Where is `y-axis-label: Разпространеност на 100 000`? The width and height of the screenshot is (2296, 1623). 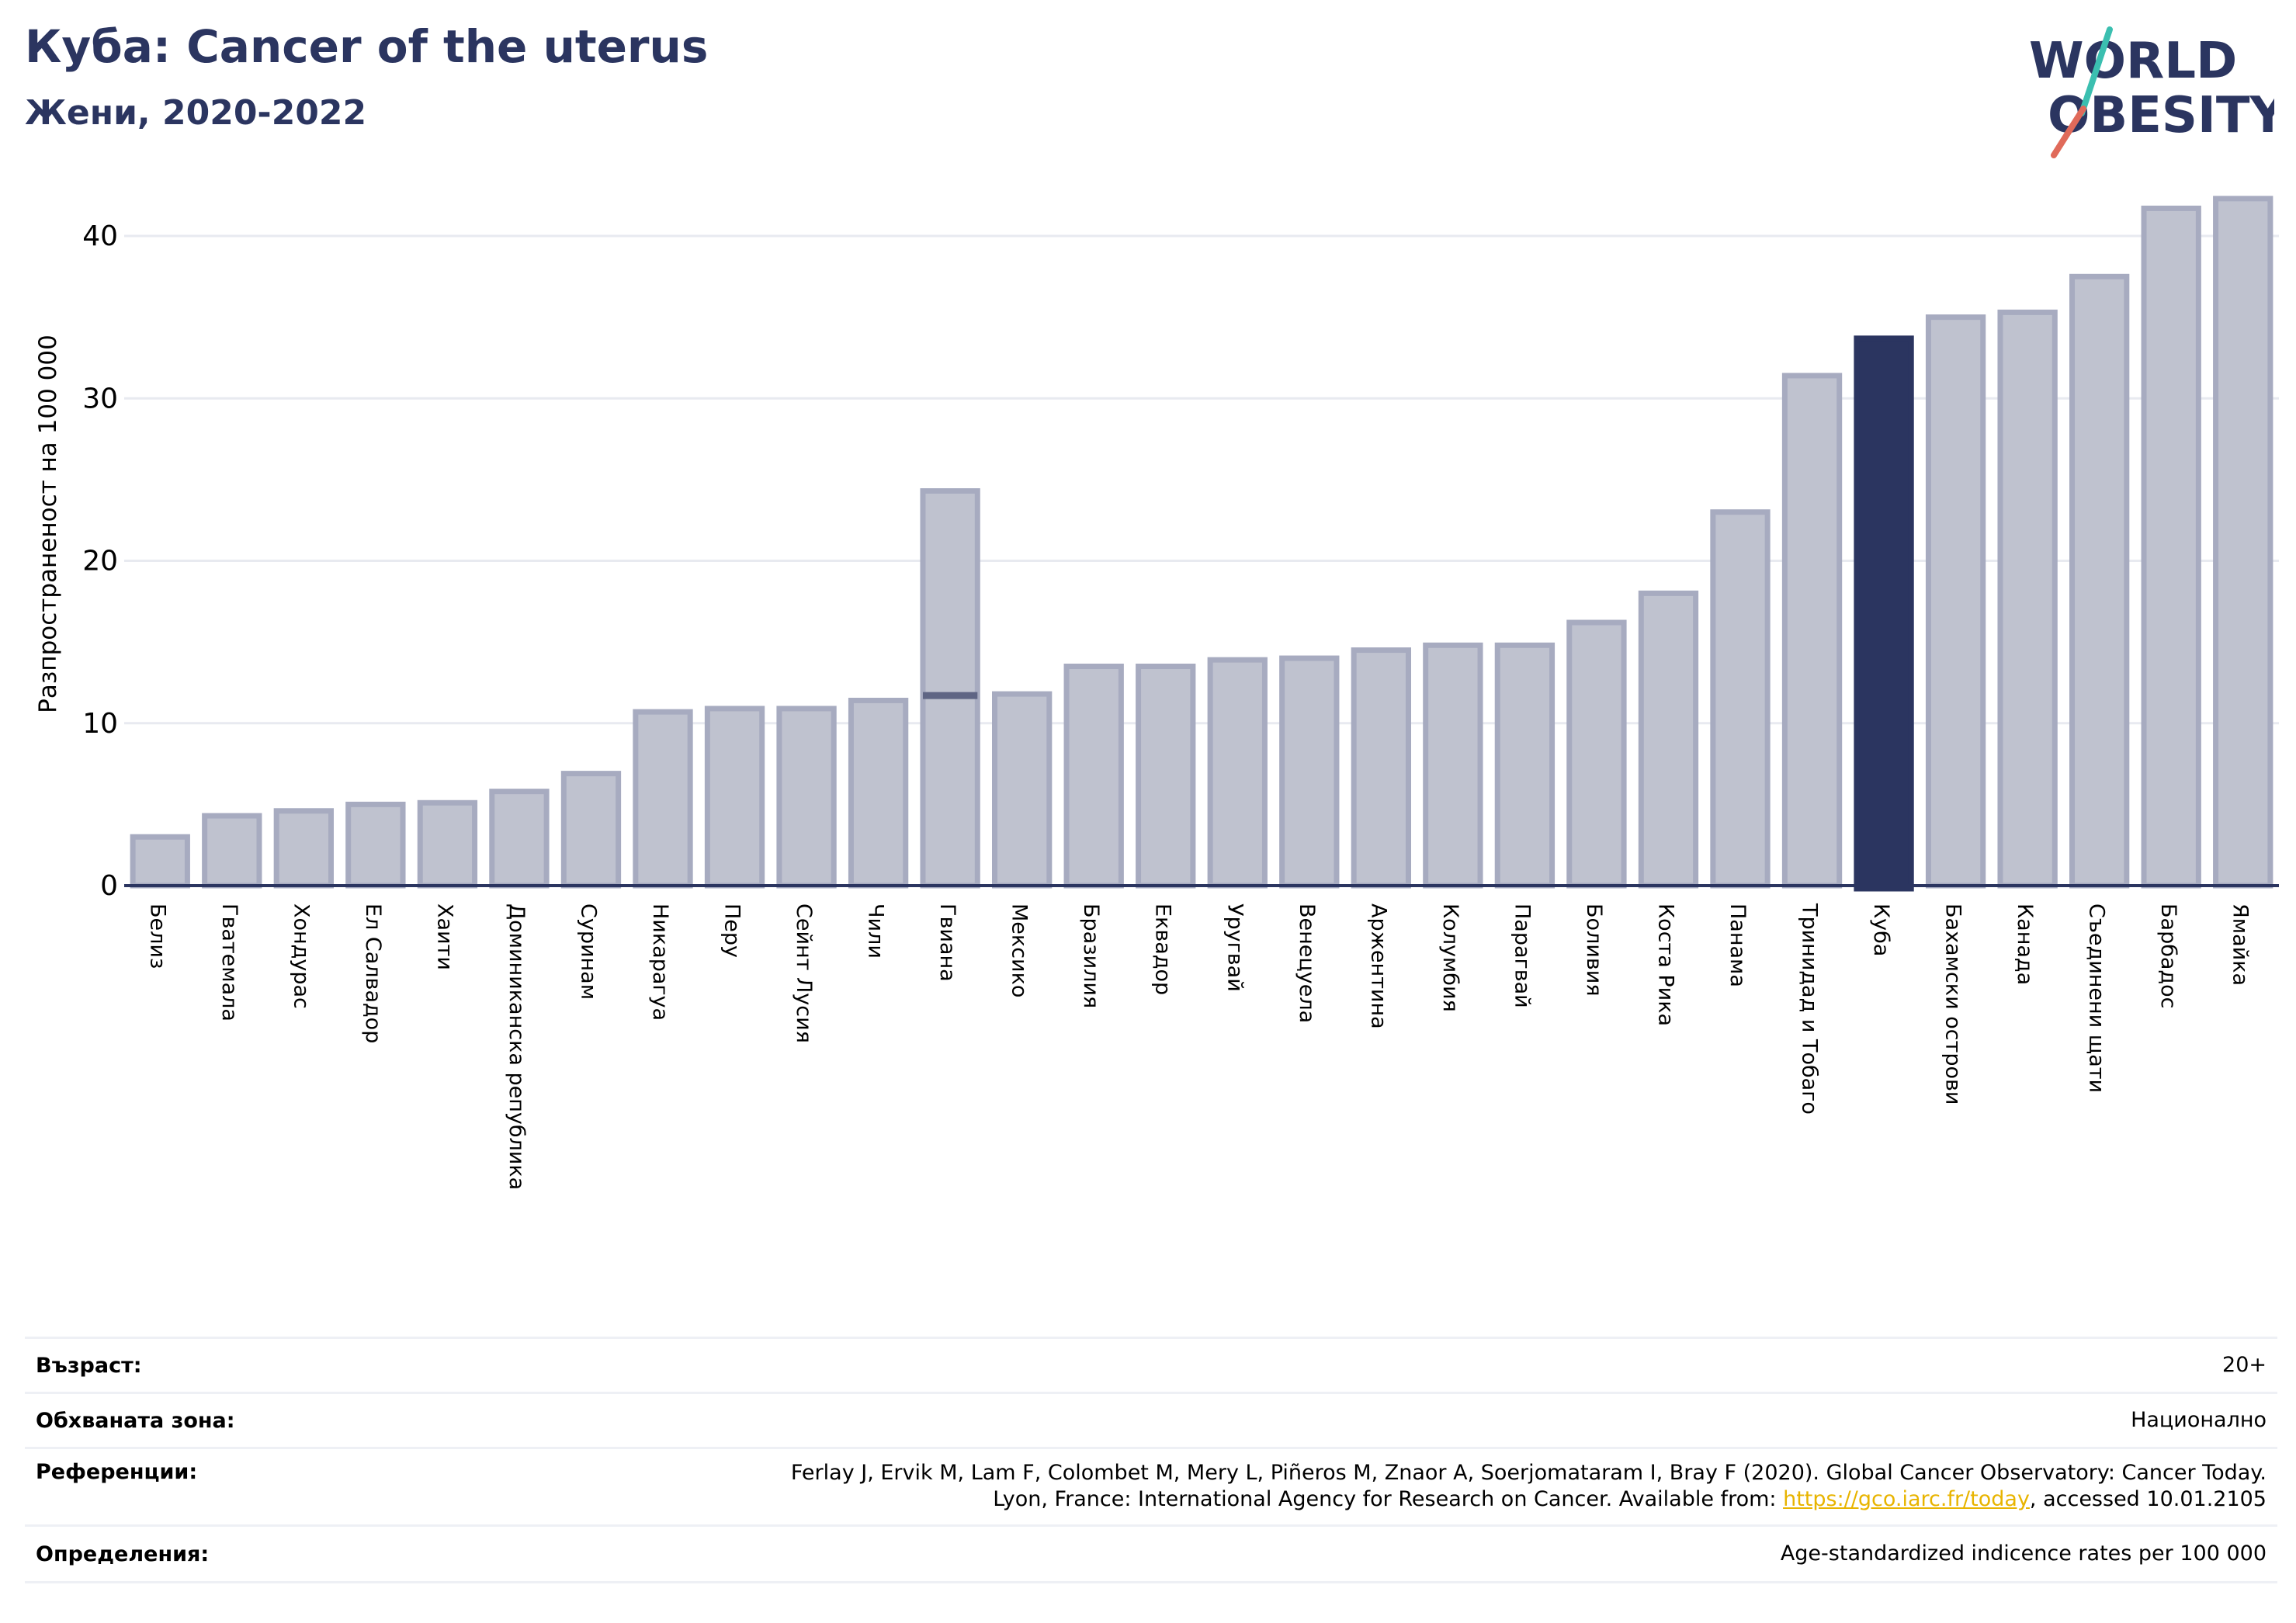
y-axis-label: Разпространеност на 100 000 is located at coordinates (48, 524).